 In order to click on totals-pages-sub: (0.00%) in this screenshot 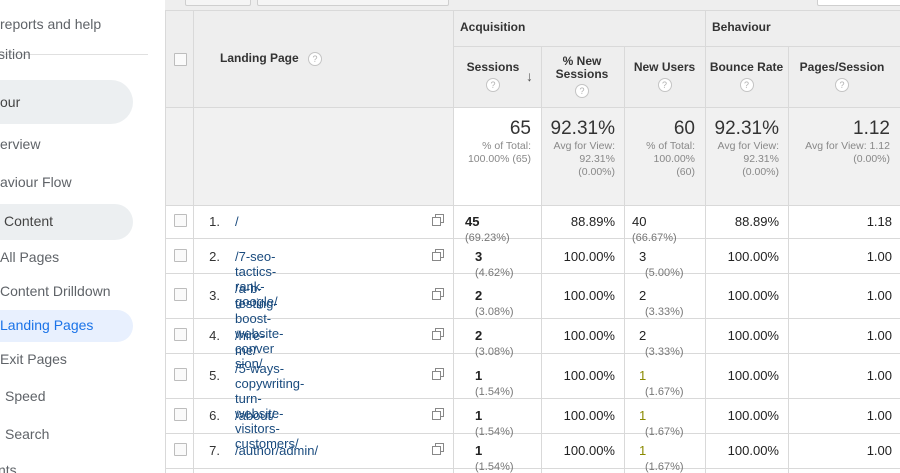, I will do `click(871, 159)`.